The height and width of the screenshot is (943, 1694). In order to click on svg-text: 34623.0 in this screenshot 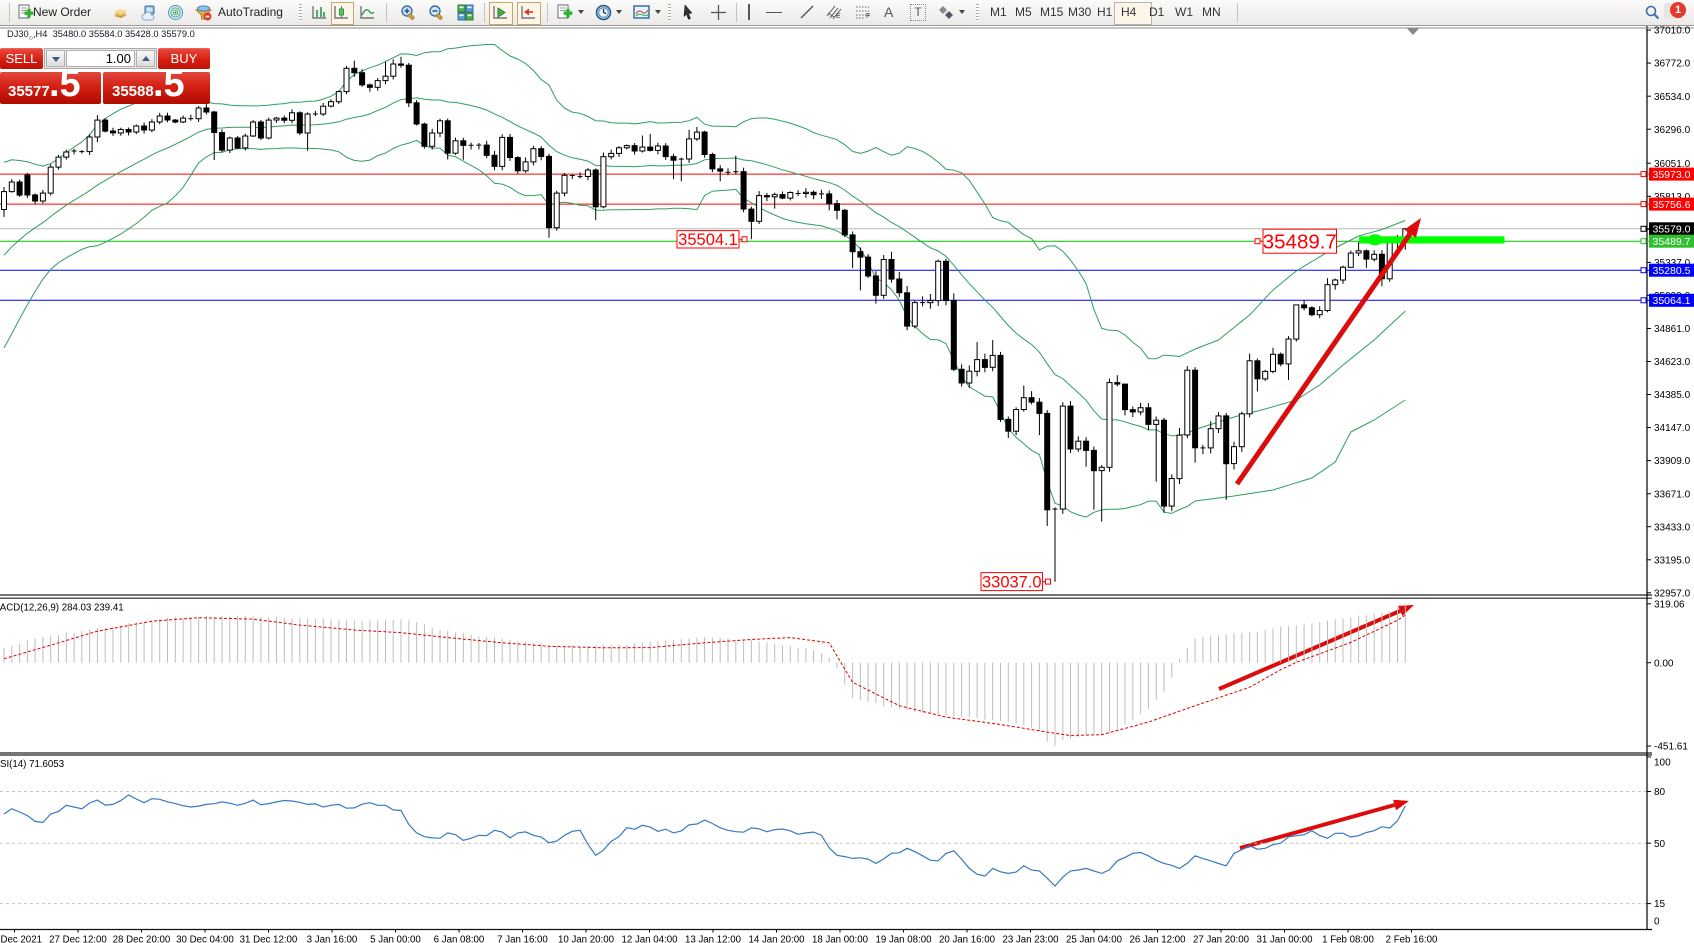, I will do `click(1672, 362)`.